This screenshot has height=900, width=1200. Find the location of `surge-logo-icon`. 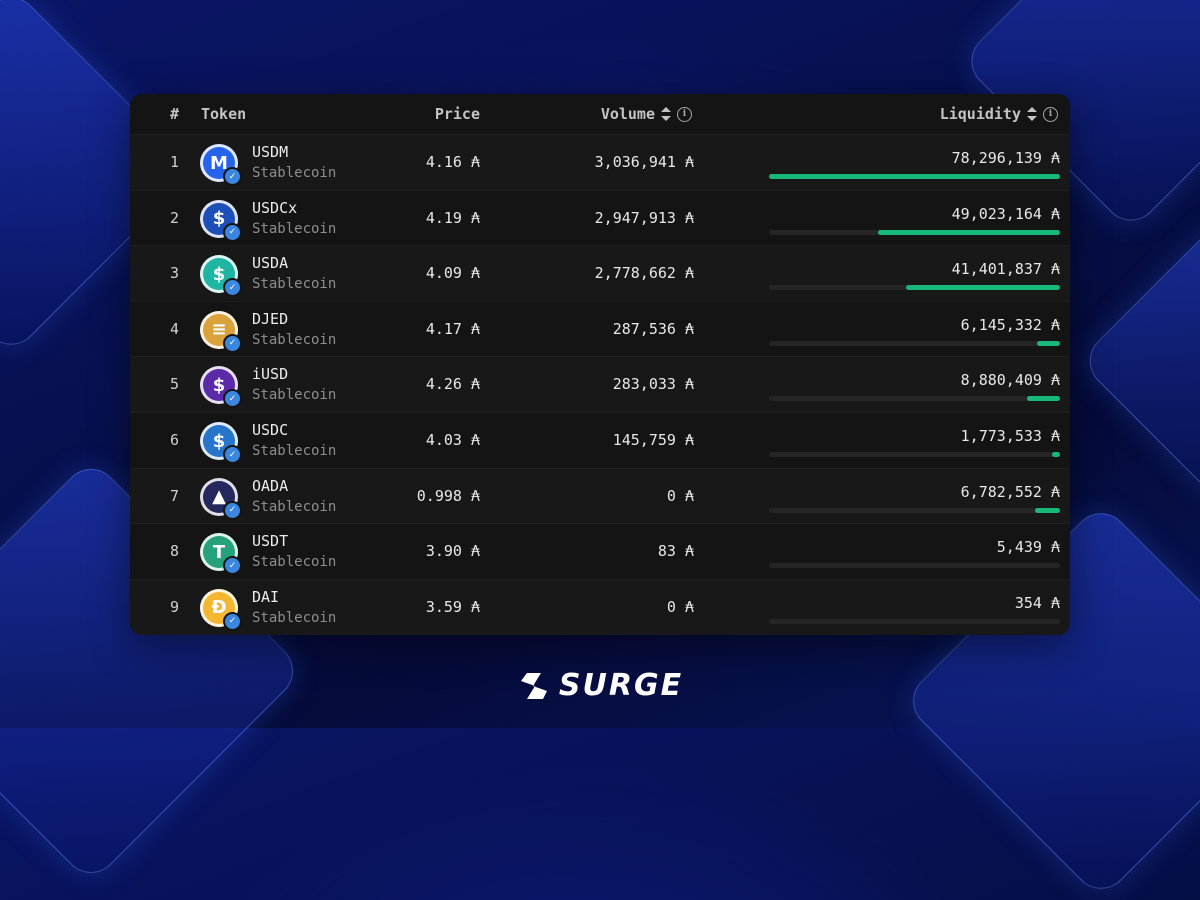

surge-logo-icon is located at coordinates (533, 685).